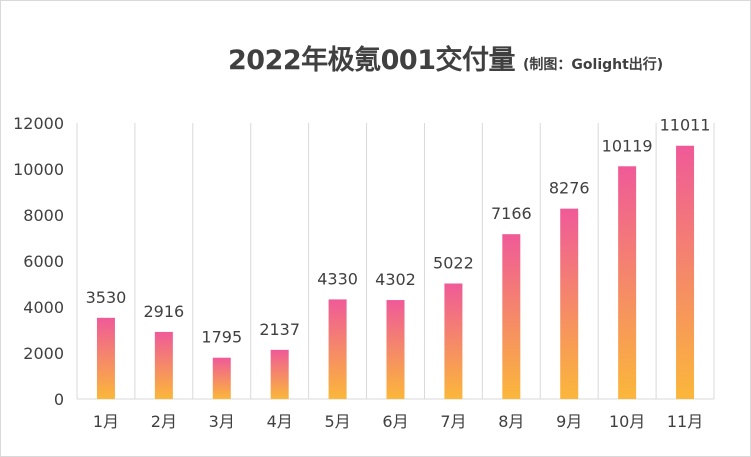 Image resolution: width=751 pixels, height=457 pixels. I want to click on x-tick-label: 10月, so click(627, 421).